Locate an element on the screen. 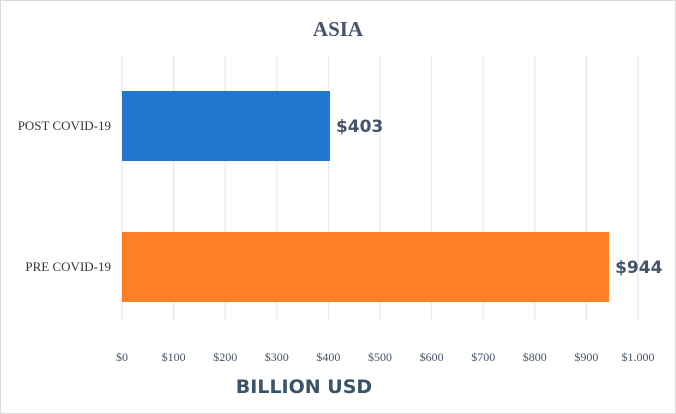 This screenshot has height=414, width=676. x-tick-label: $500 is located at coordinates (380, 357).